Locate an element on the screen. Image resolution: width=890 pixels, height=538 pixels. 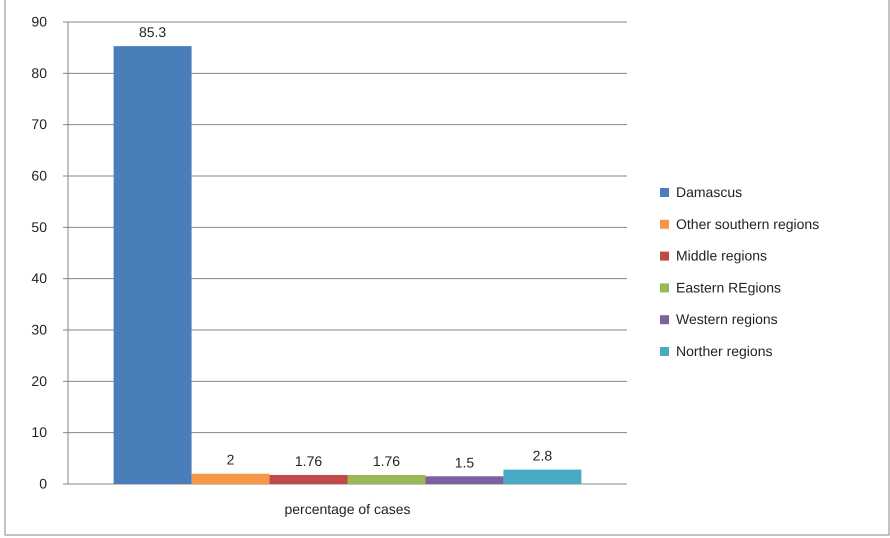
x-tick-label: percentage of cases is located at coordinates (347, 508).